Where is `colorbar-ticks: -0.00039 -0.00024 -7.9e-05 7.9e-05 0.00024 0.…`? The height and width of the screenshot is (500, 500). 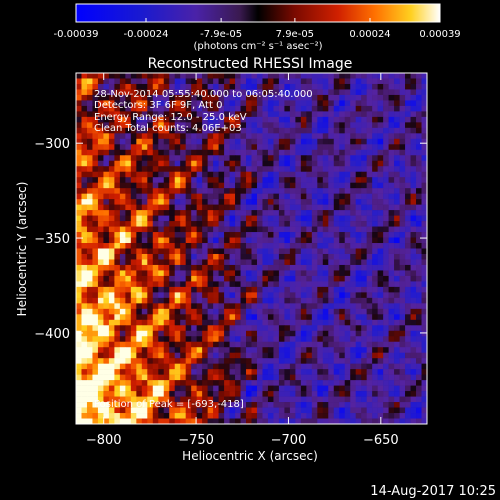 colorbar-ticks: -0.00039 -0.00024 -7.9e-05 7.9e-05 0.00024 0.… is located at coordinates (257, 29).